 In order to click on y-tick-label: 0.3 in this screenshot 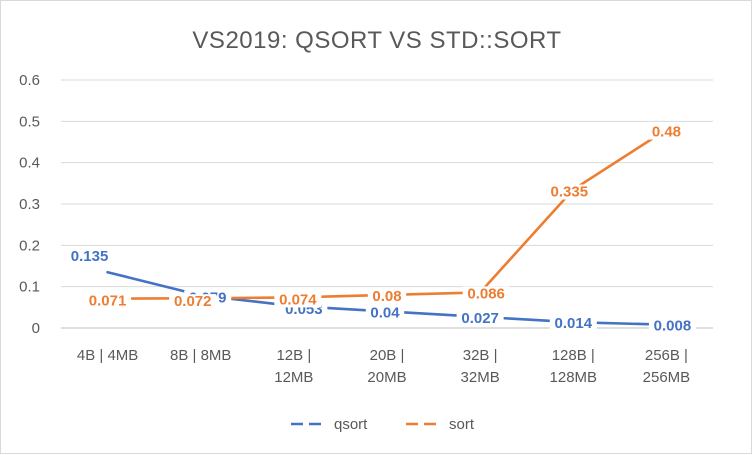, I will do `click(29, 204)`.